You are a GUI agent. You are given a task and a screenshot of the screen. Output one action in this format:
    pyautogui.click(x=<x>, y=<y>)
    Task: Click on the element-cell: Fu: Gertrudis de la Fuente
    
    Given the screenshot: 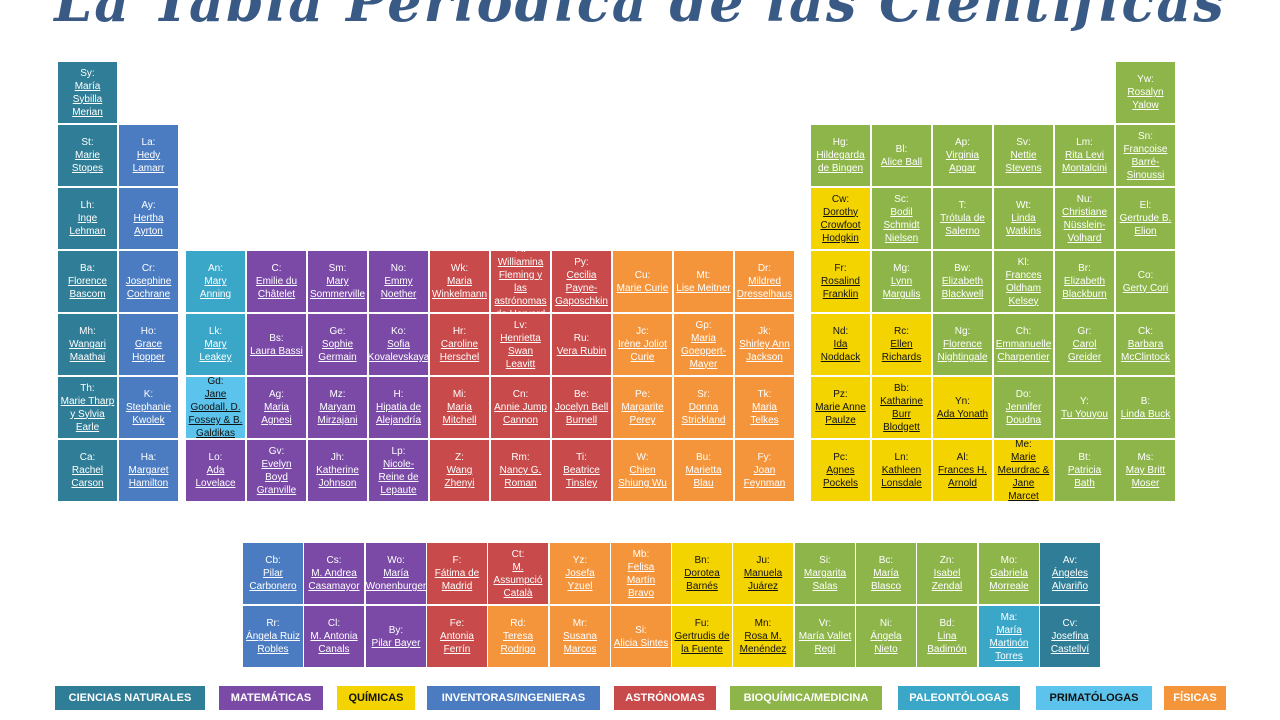 What is the action you would take?
    pyautogui.click(x=702, y=636)
    